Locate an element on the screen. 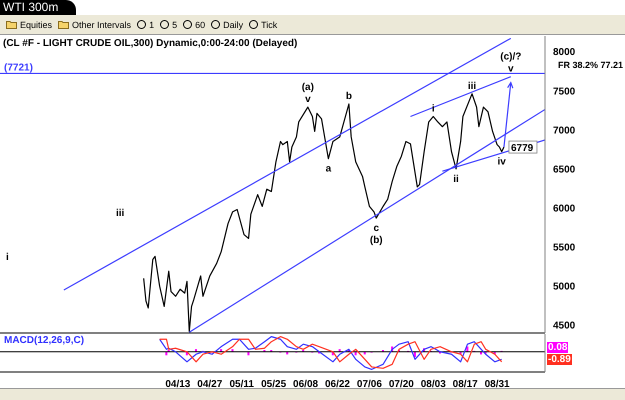 Image resolution: width=625 pixels, height=400 pixels. y-tick-label: 7000 is located at coordinates (564, 130).